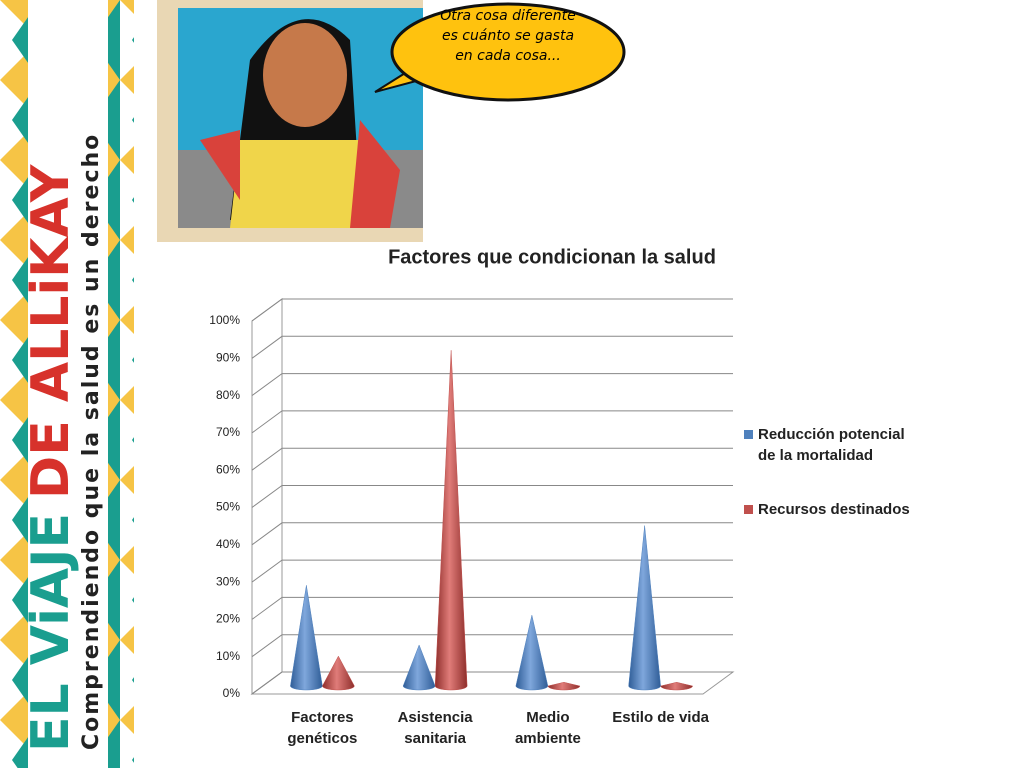 This screenshot has height=768, width=1024. I want to click on cartoon, so click(290, 121).